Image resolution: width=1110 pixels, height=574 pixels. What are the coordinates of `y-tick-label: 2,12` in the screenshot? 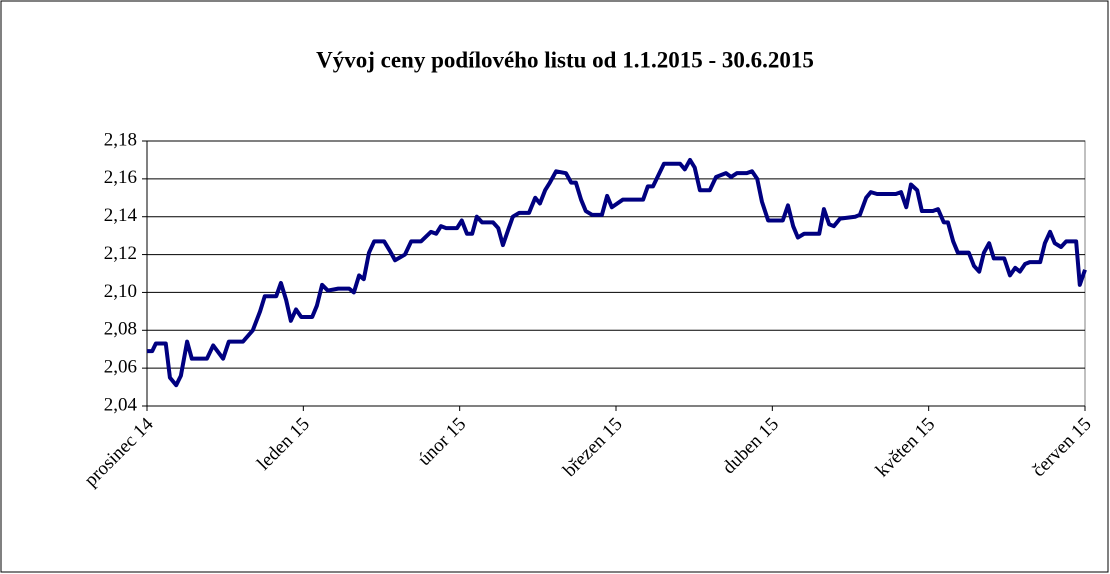 It's located at (120, 253).